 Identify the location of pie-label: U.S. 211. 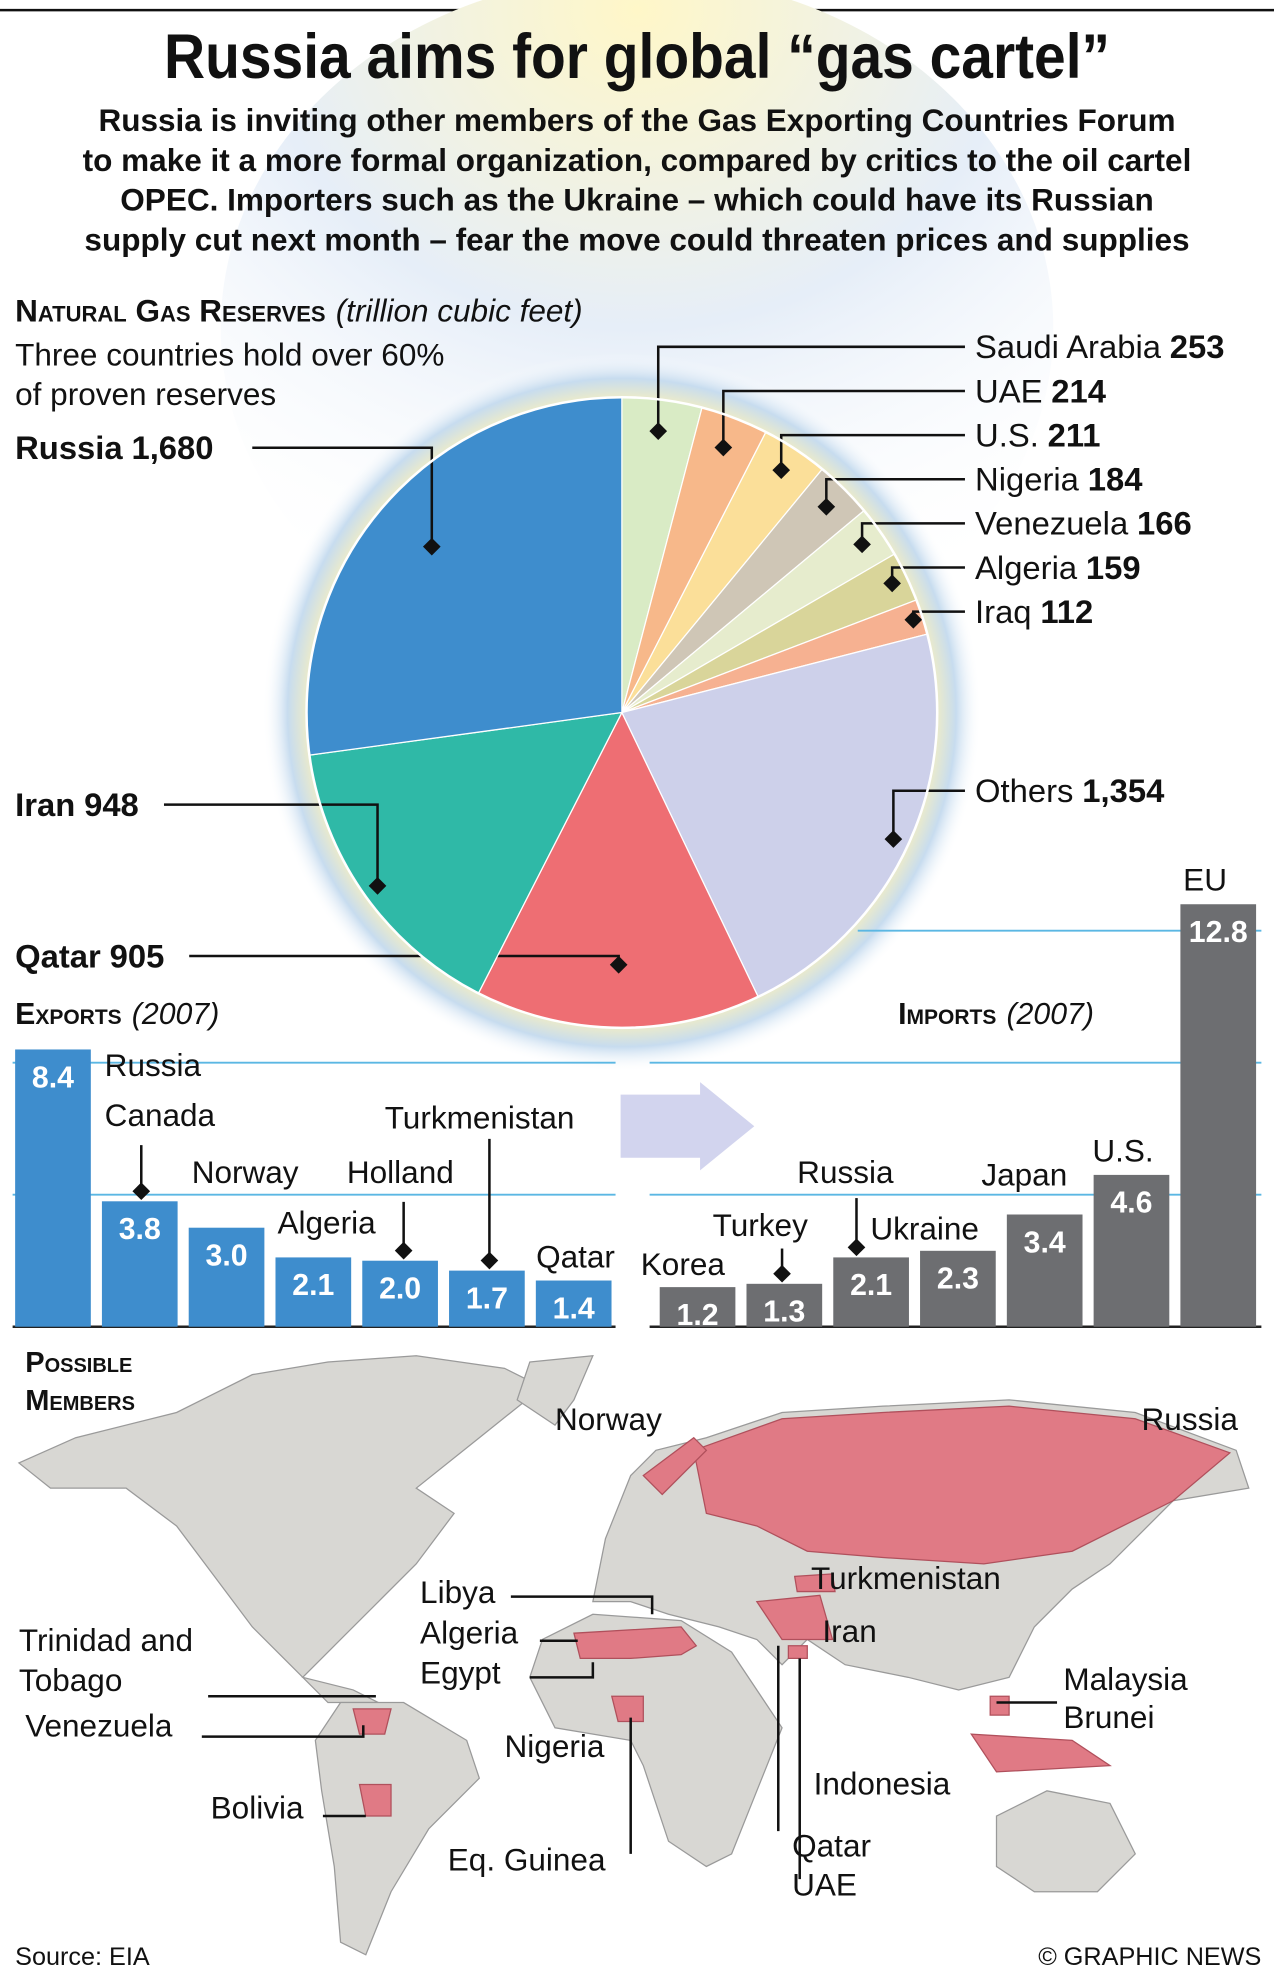
(1037, 434).